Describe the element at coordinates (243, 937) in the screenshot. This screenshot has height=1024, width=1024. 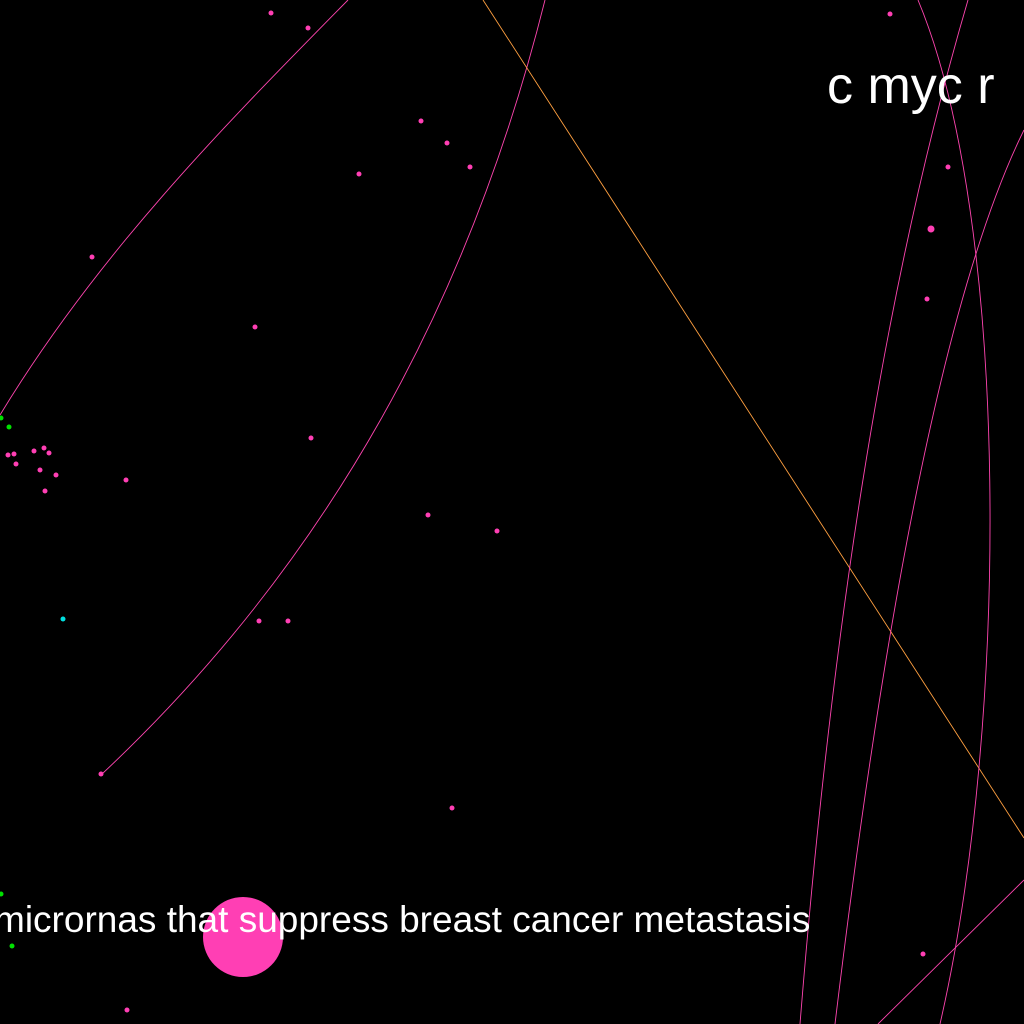
I see `graph-node-hub` at that location.